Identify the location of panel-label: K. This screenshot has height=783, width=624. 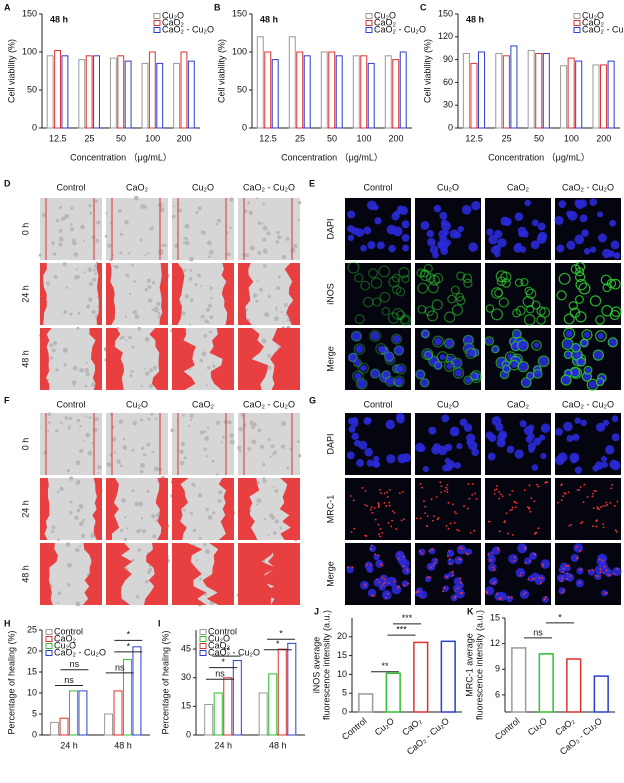
(470, 611).